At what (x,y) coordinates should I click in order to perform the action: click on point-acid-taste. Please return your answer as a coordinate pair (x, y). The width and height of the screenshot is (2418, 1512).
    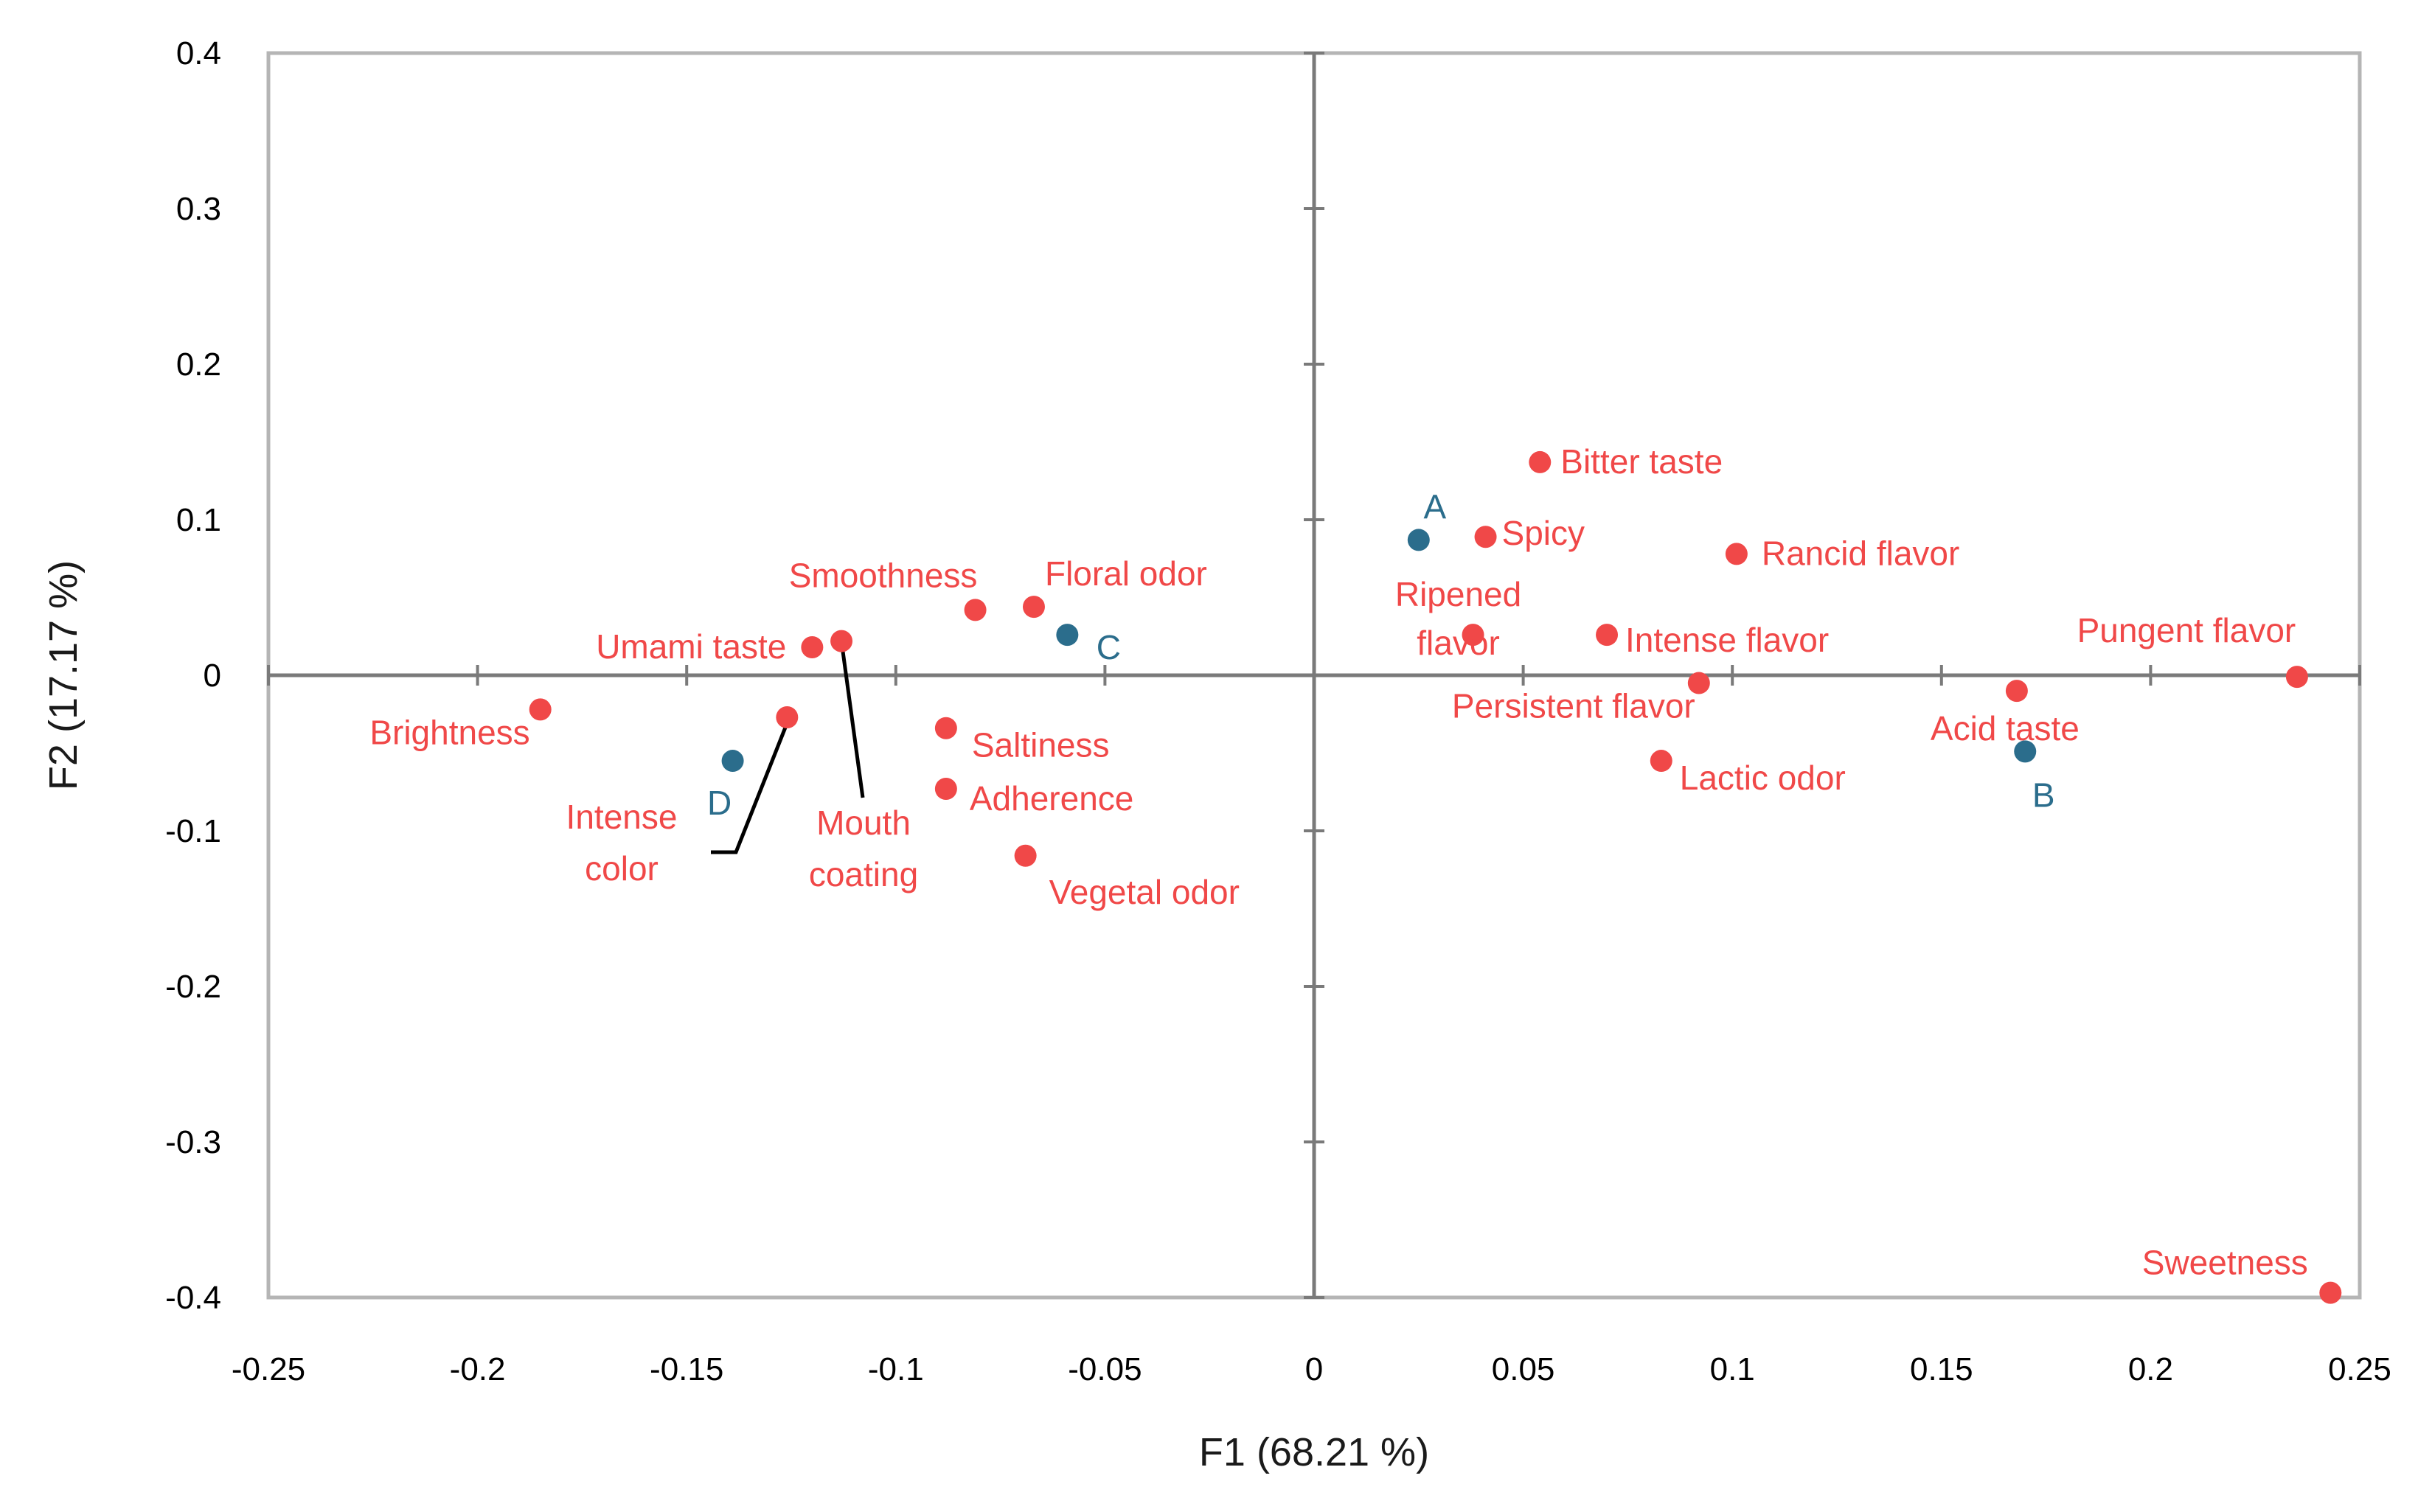
    Looking at the image, I should click on (2016, 691).